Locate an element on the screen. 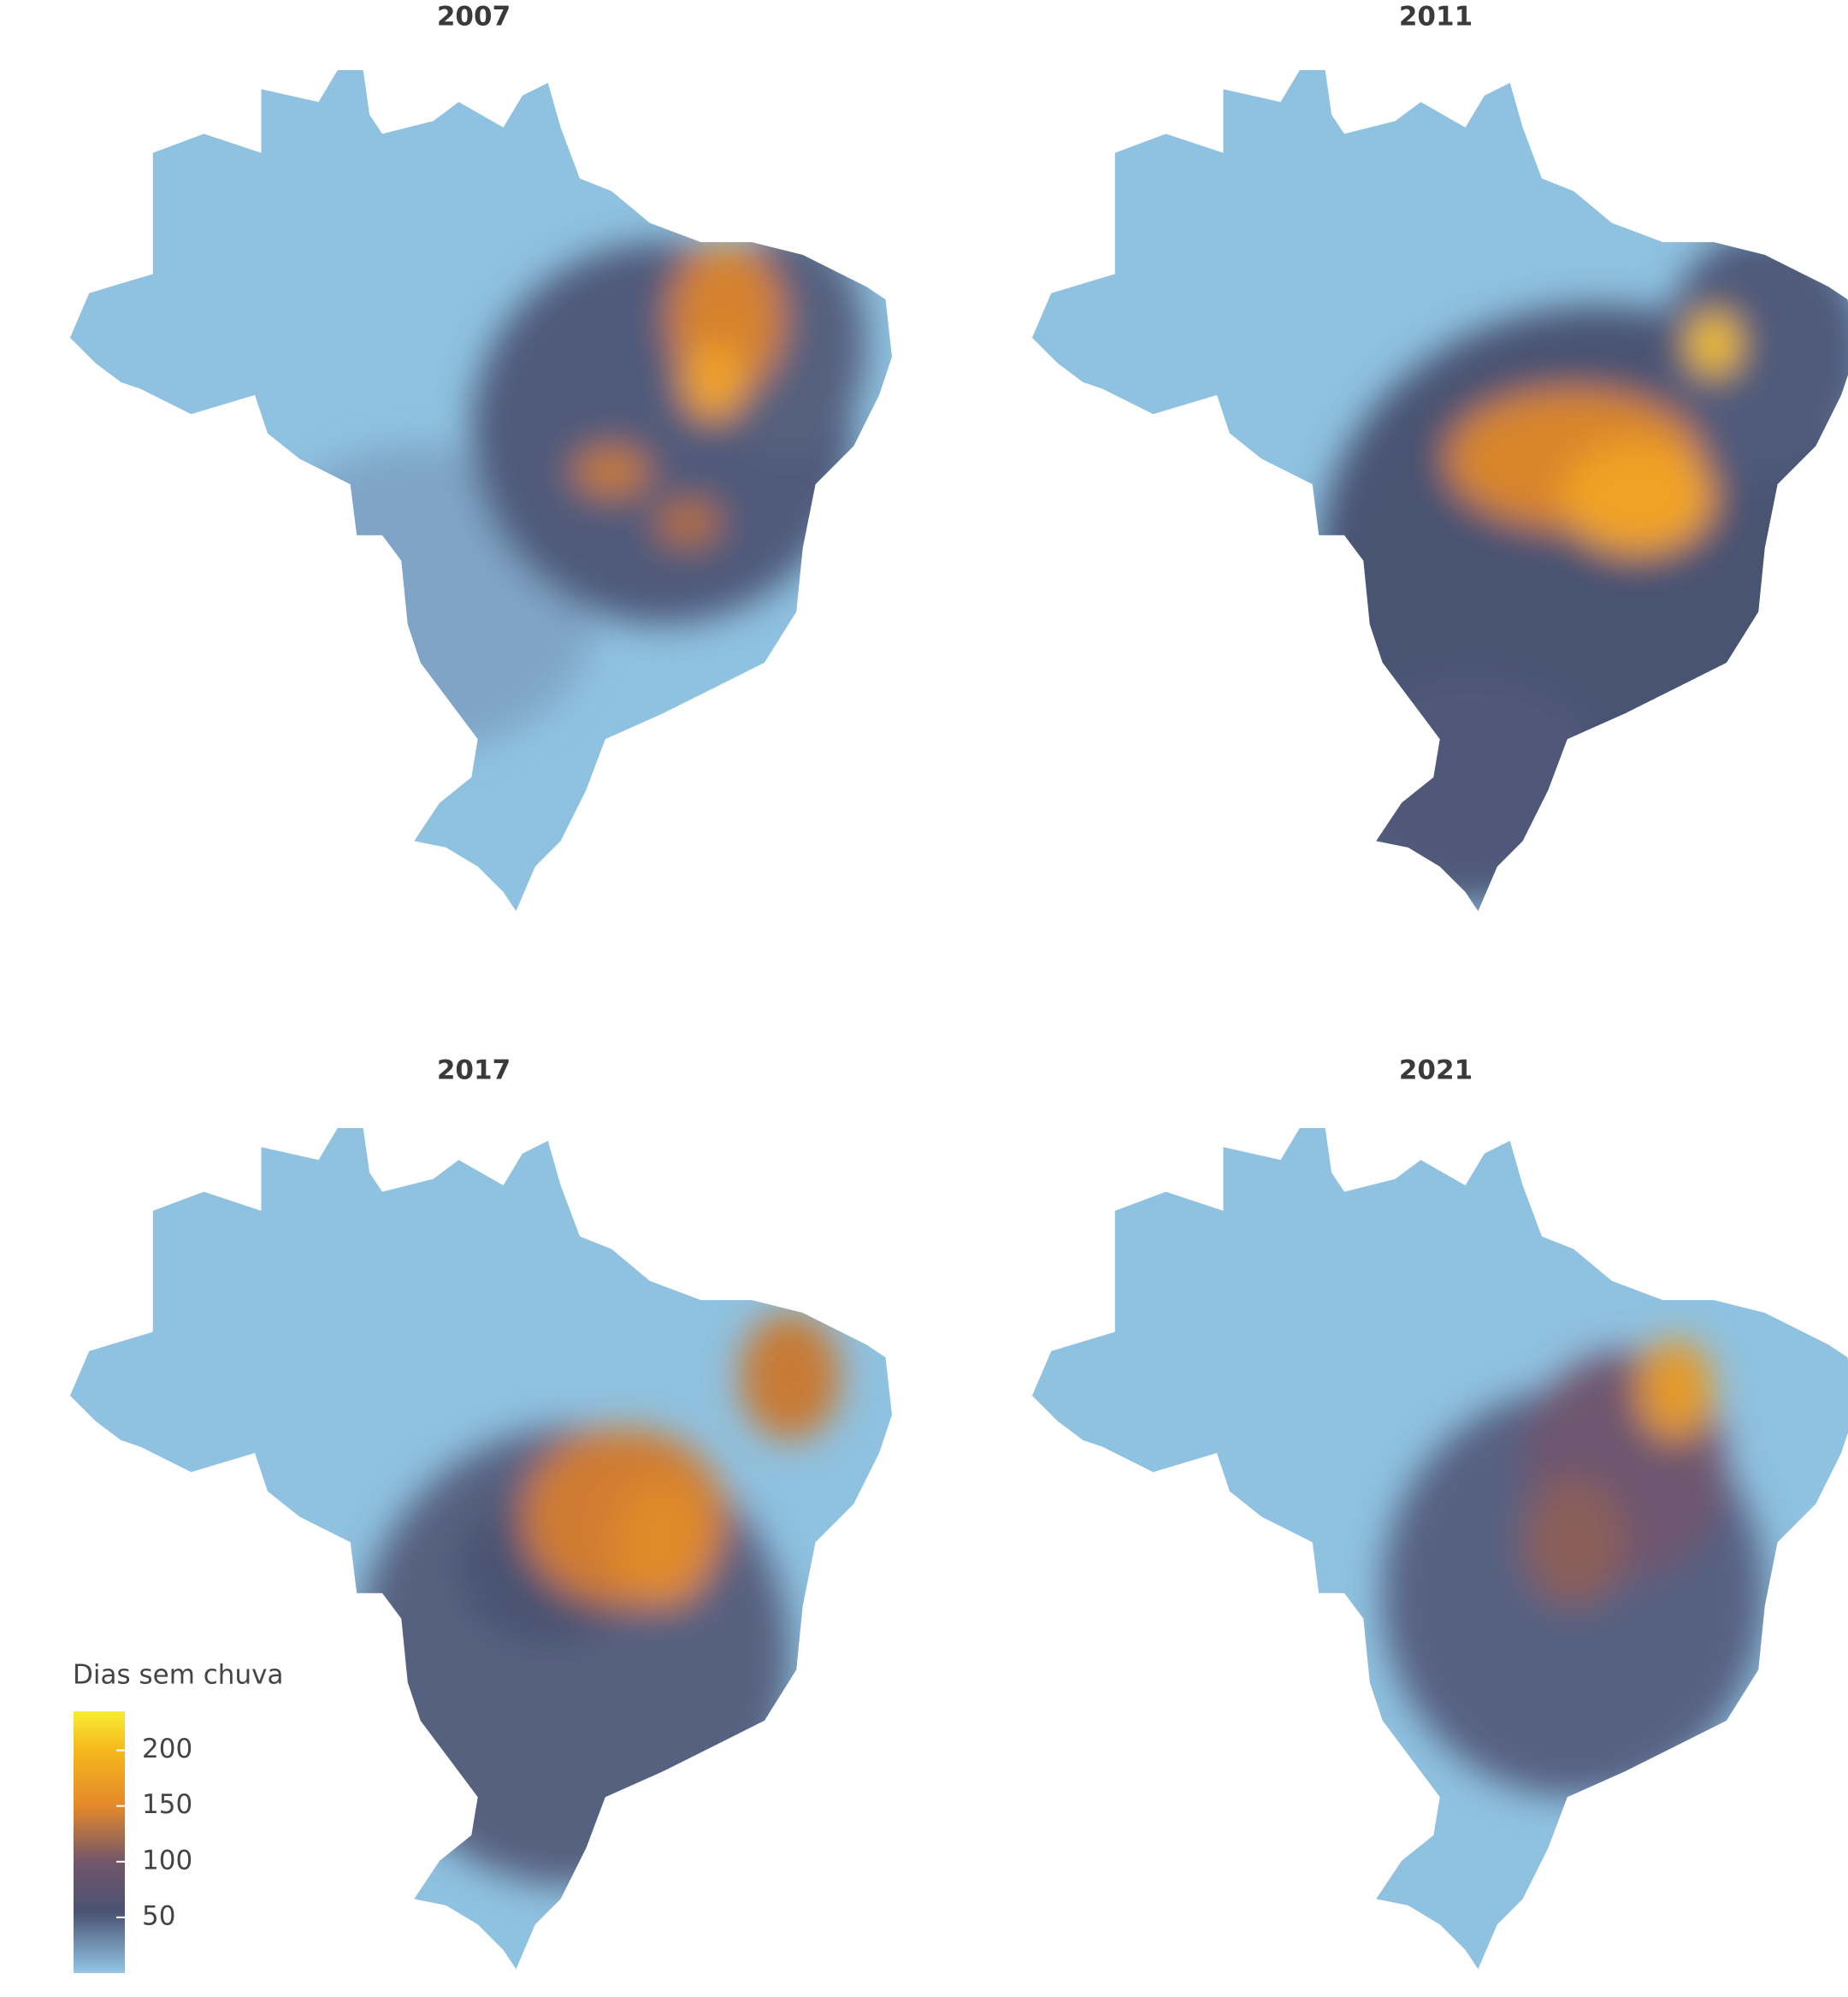  legend: 50 100 150 200 is located at coordinates (133, 1842).